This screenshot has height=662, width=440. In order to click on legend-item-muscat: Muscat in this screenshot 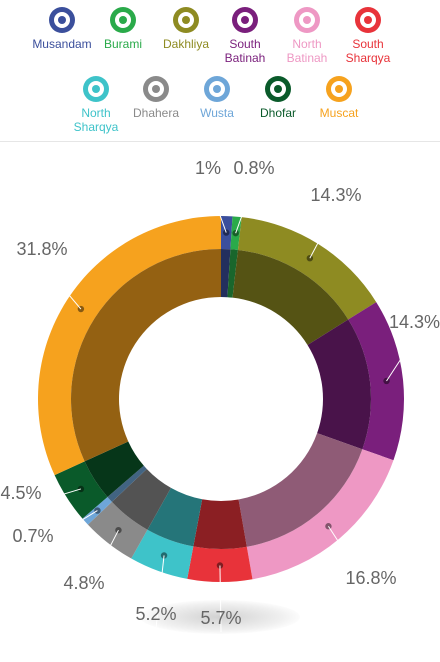, I will do `click(339, 98)`.